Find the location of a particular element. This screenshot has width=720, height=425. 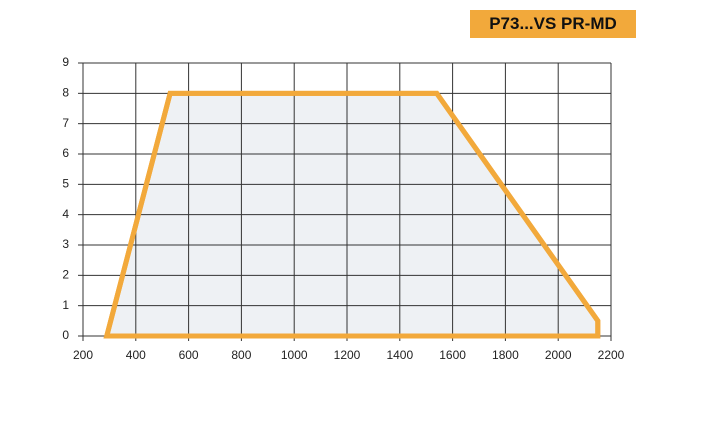

x-tick-label: 200 is located at coordinates (83, 355).